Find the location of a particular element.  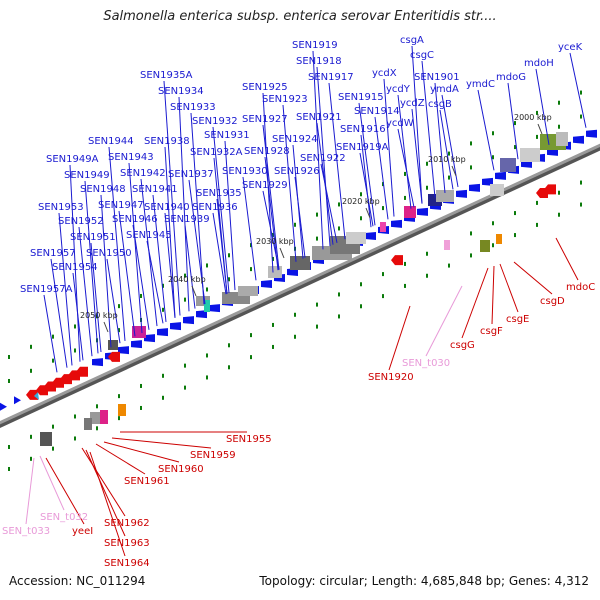

forward-gene-label: SEN1922 is located at coordinates (323, 158).